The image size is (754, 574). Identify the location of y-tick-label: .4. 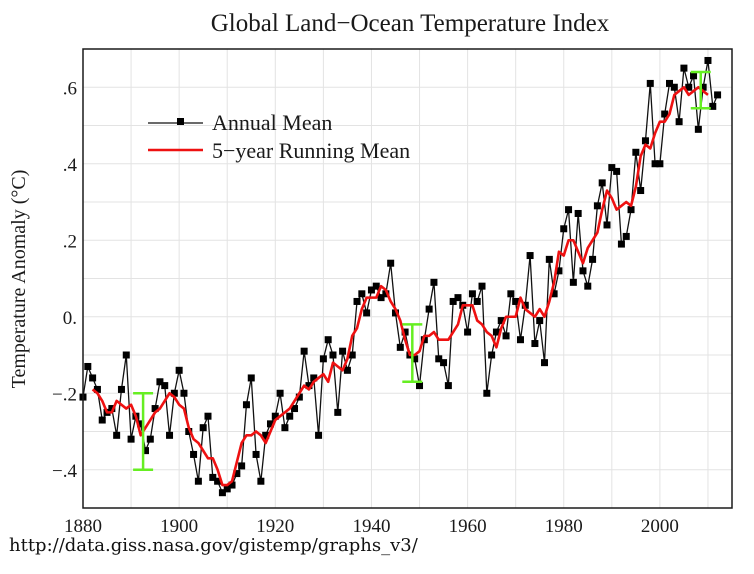
(70, 165).